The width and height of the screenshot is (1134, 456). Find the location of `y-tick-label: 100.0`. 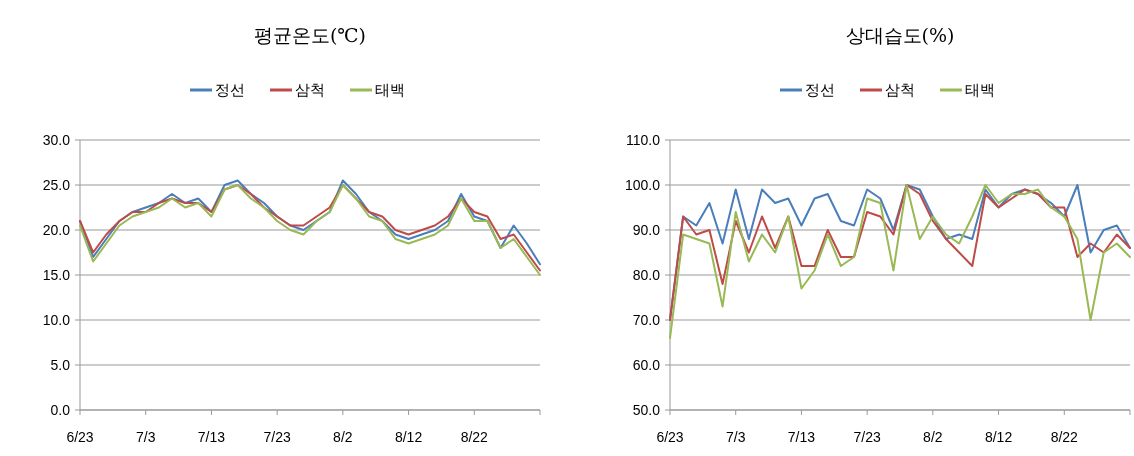

y-tick-label: 100.0 is located at coordinates (642, 185).